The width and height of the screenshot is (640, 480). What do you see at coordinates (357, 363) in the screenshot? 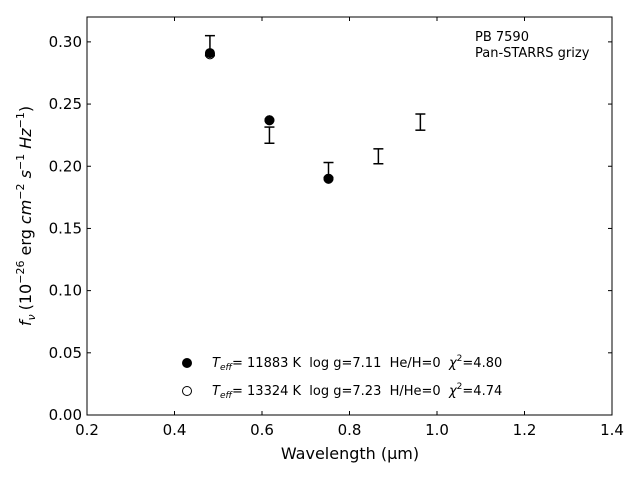
I see `legend-entry-1: Teff= 11883 K log g=7.11 He/H=0 χ2=4.80` at bounding box center [357, 363].